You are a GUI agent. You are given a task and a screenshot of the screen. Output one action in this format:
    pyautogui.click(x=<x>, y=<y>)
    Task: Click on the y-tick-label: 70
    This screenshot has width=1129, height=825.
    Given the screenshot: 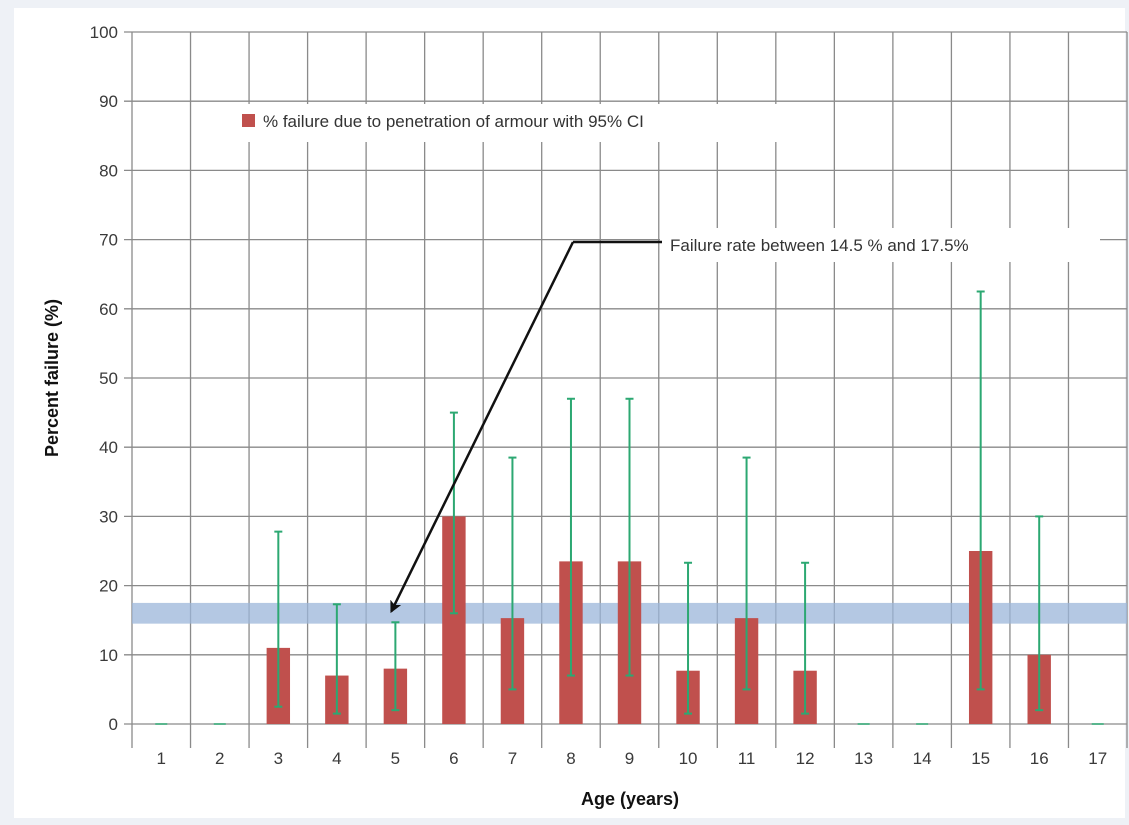 What is the action you would take?
    pyautogui.click(x=108, y=240)
    